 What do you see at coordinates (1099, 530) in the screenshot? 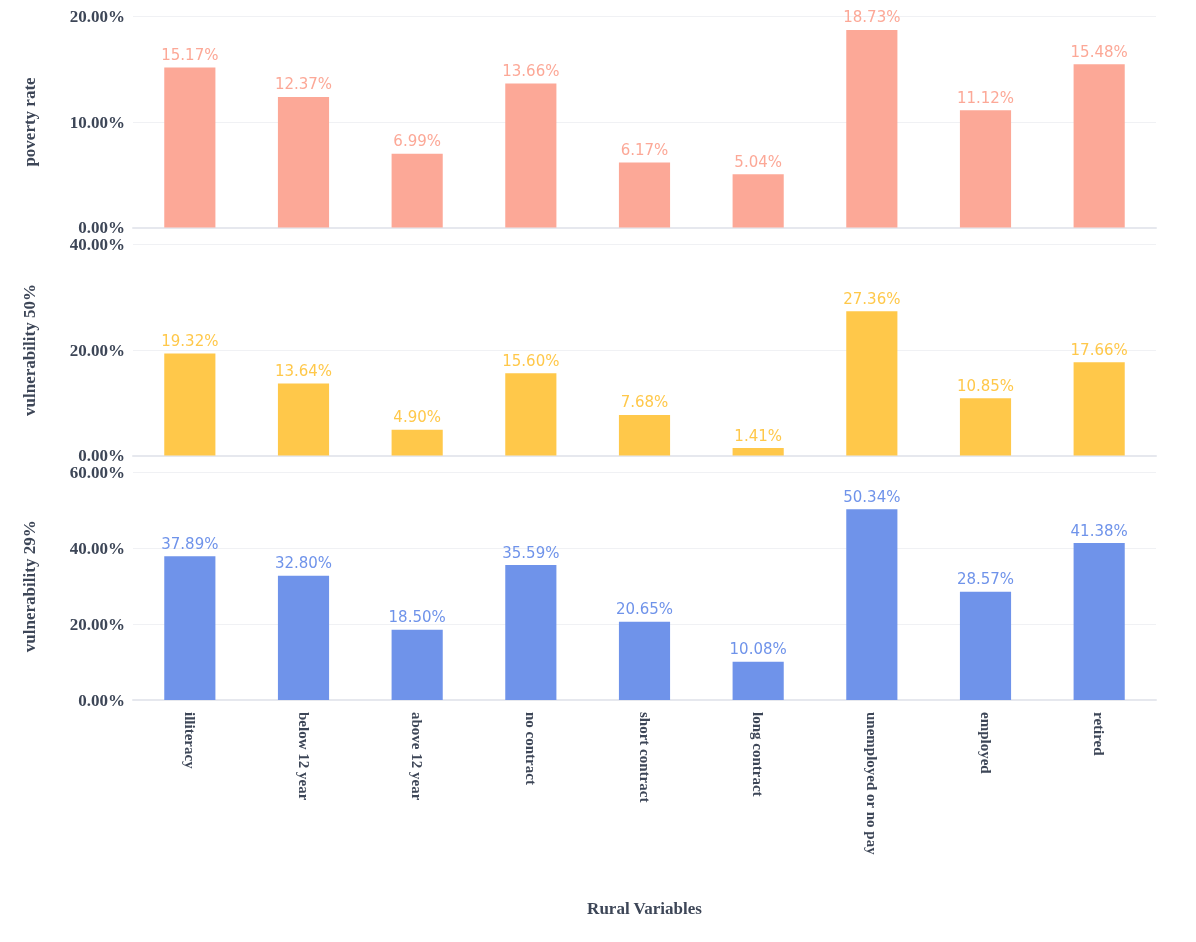
I see `data-label: 41.38%` at bounding box center [1099, 530].